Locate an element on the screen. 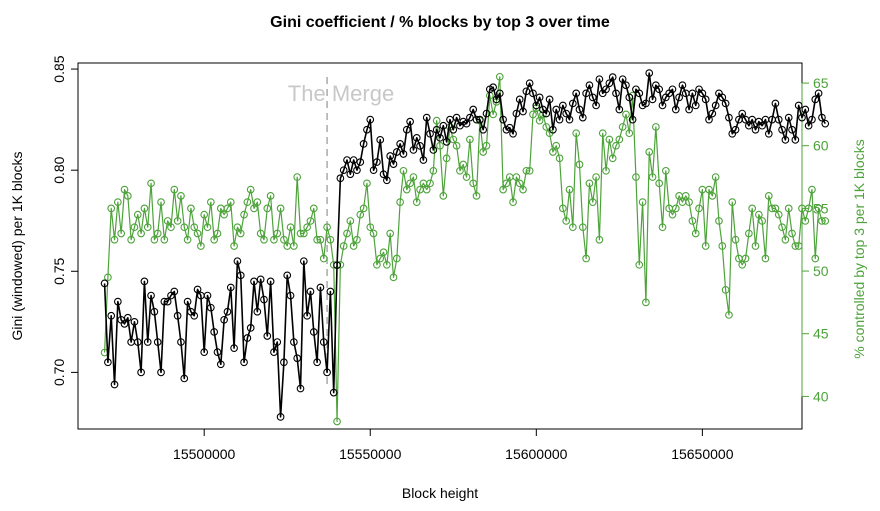  y-left-tick-label: 0.85 is located at coordinates (59, 68).